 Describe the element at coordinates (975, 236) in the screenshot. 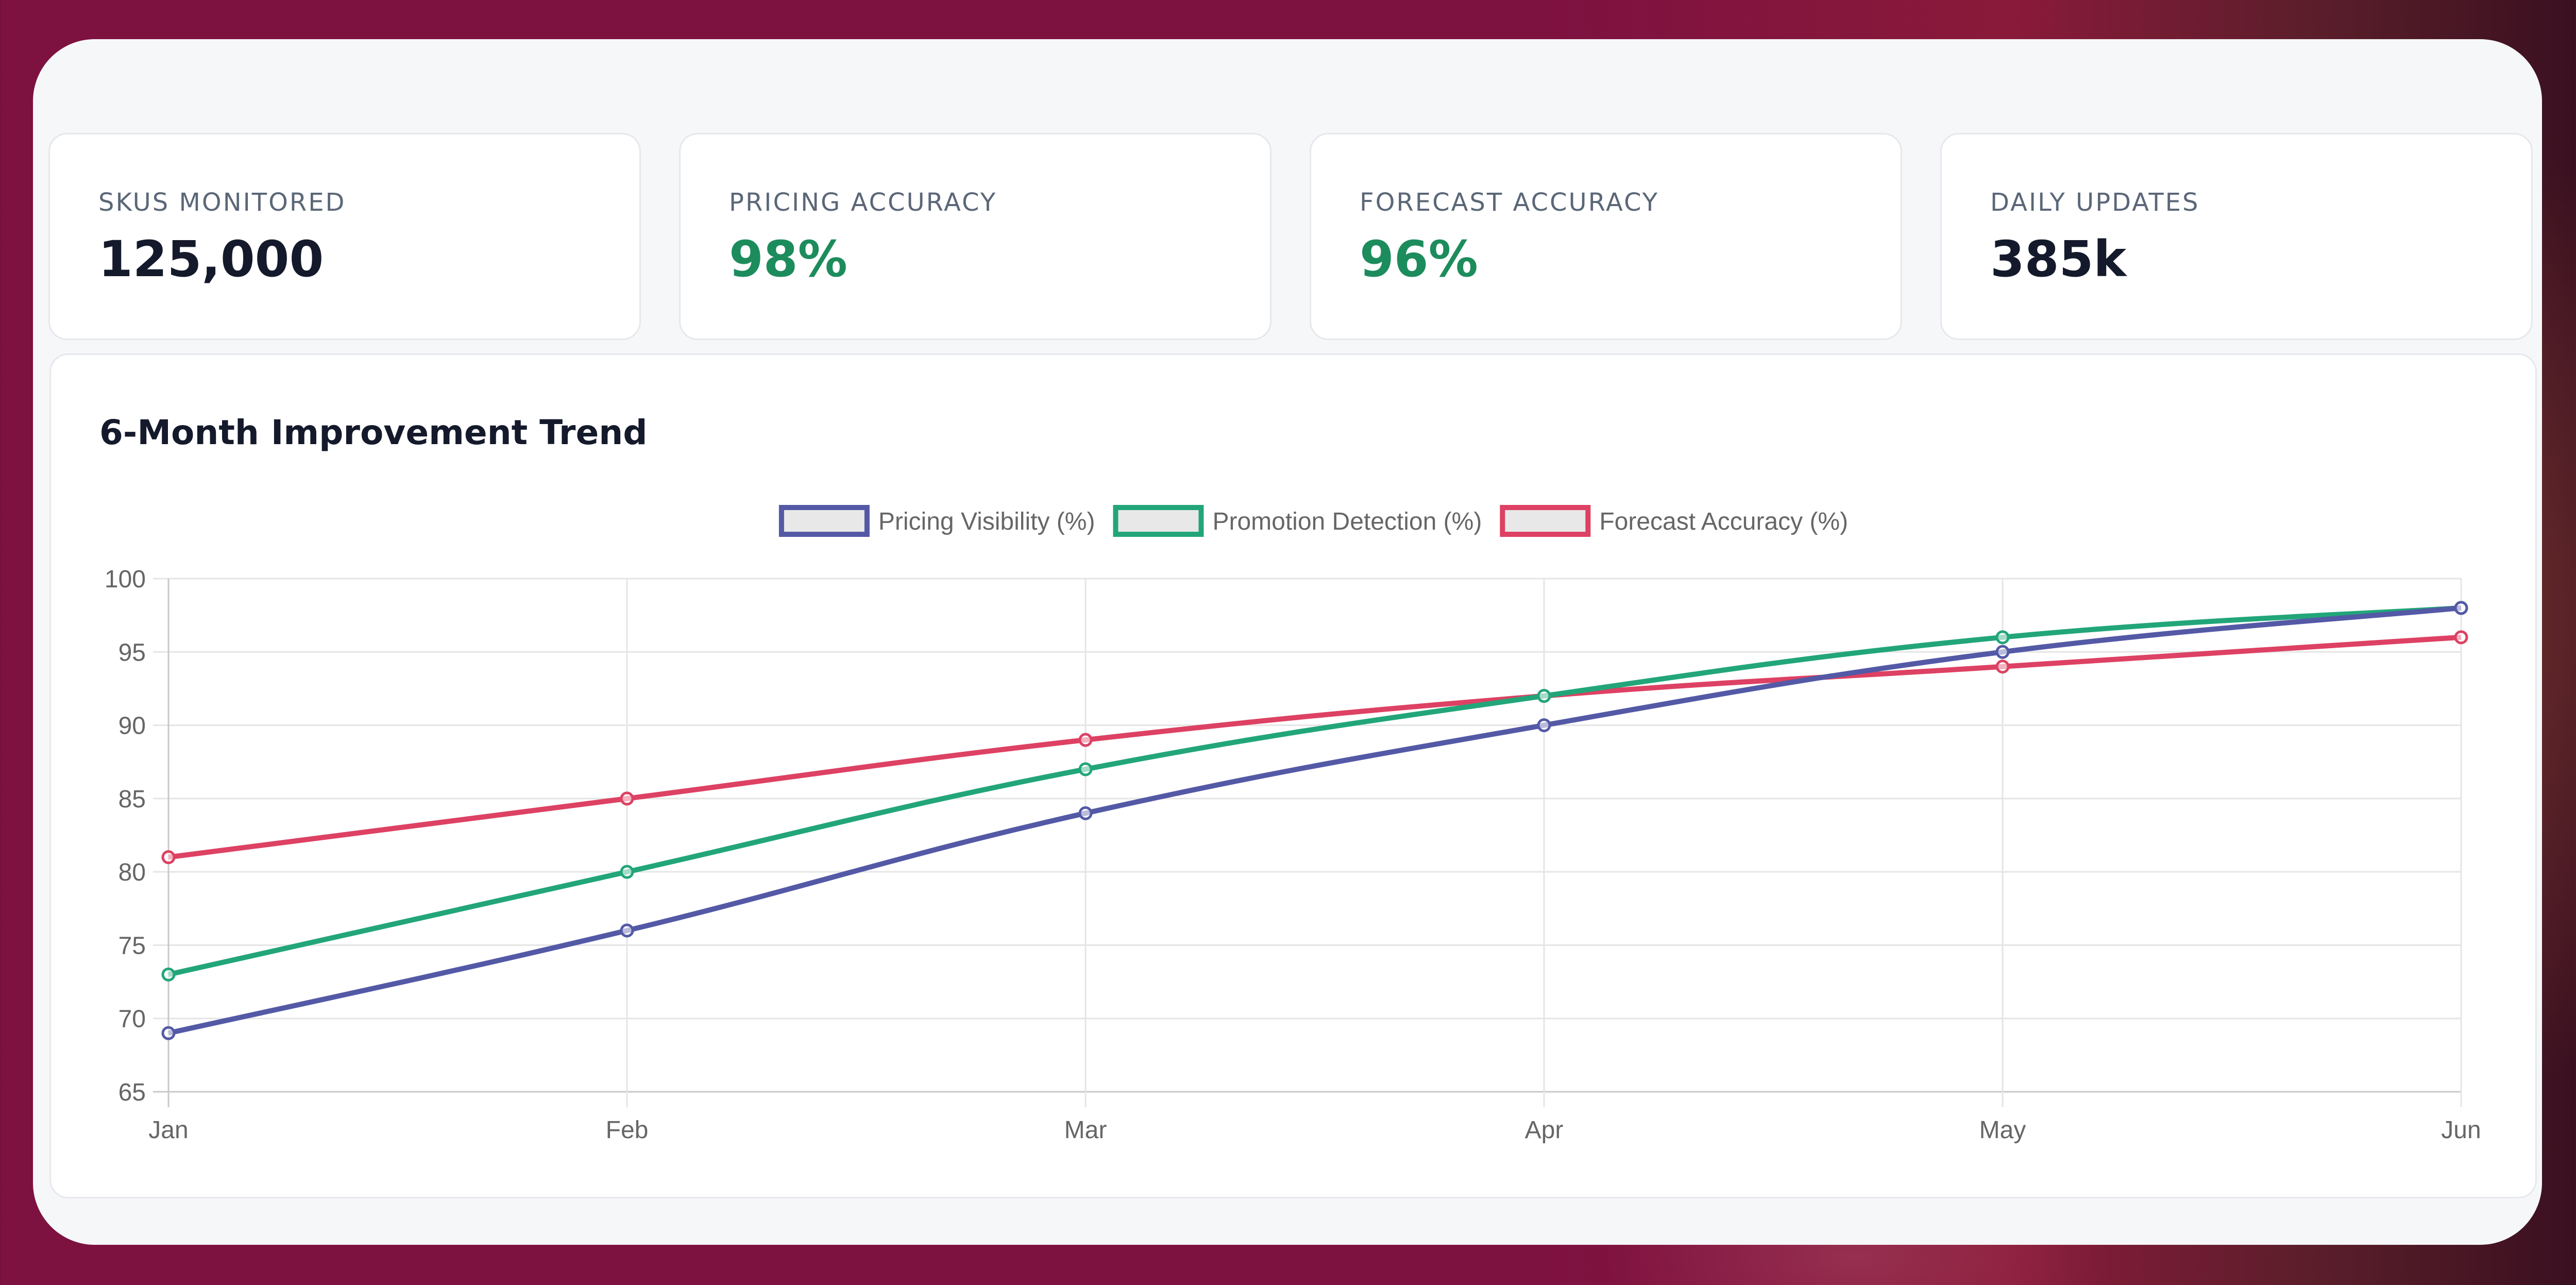

I see `kpi-card-pricing-accuracy: PRICING ACCURACY 98%` at that location.